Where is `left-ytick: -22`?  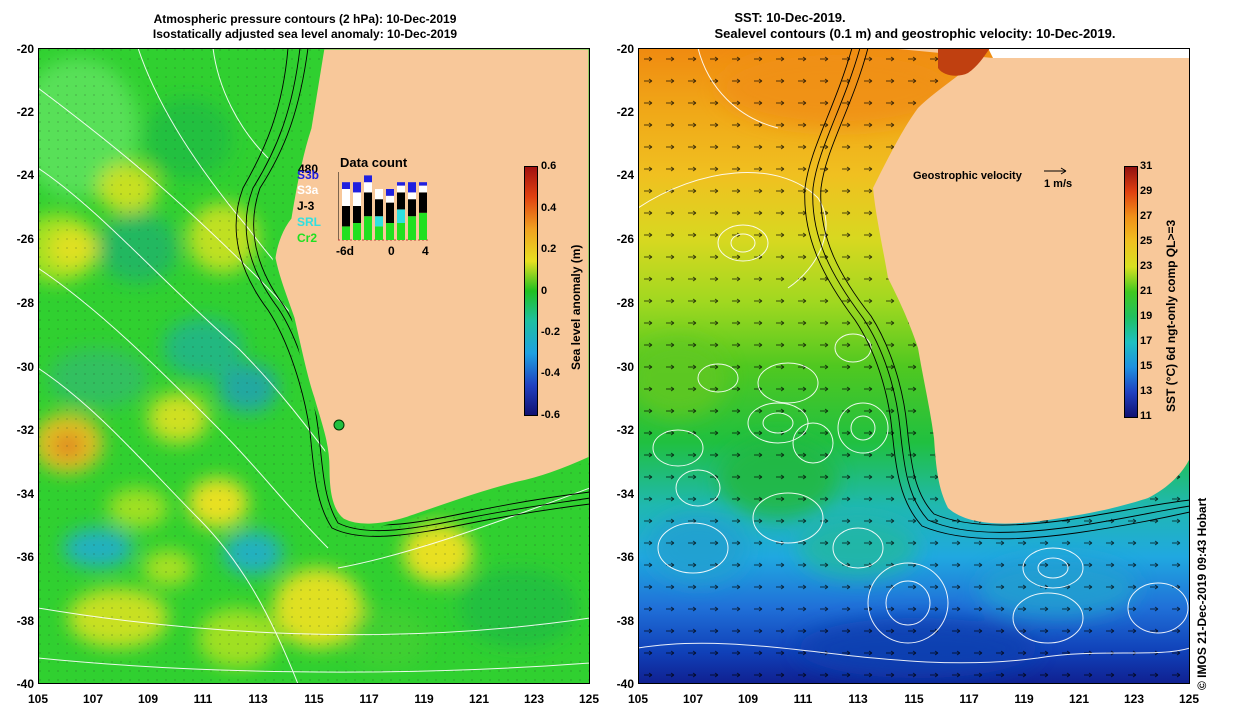 left-ytick: -22 is located at coordinates (25, 112).